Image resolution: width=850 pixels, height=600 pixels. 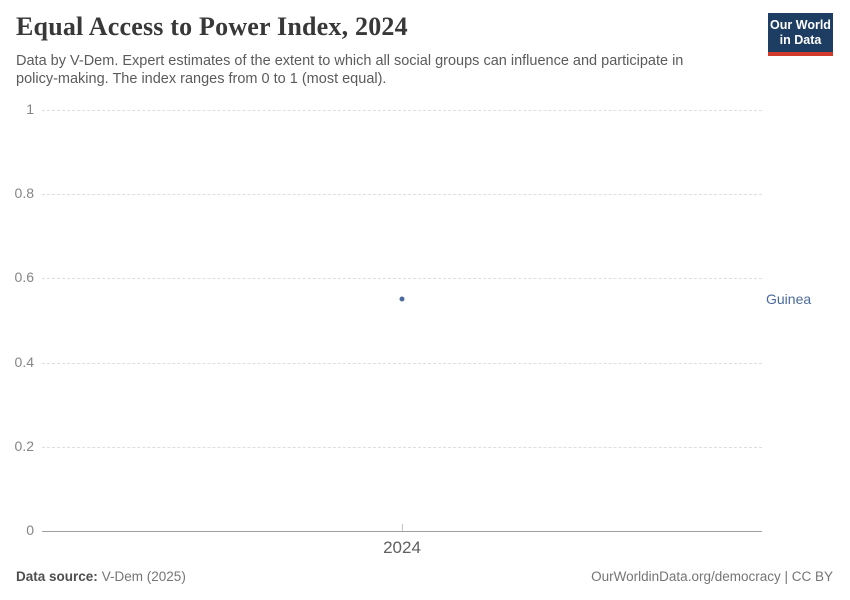 I want to click on chart-title: Equal Access to Power Index, 2024, so click(x=212, y=26).